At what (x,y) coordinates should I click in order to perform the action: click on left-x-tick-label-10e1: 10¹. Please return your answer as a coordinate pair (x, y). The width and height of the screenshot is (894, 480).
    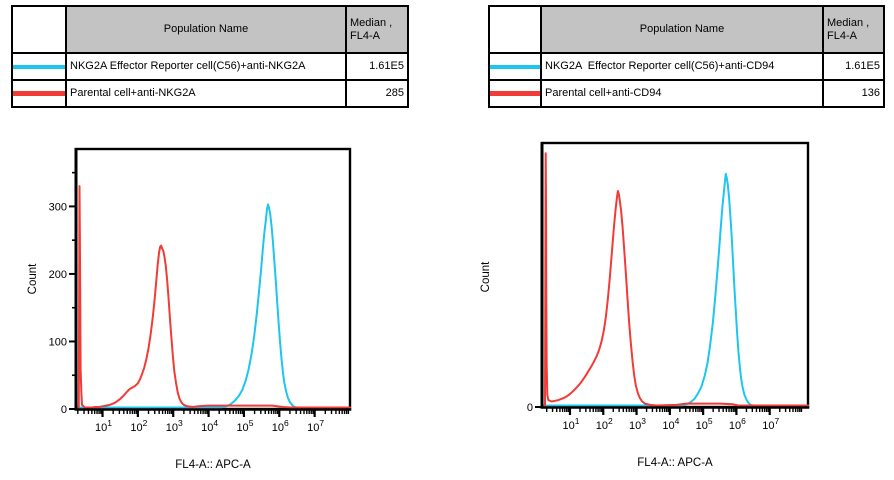
    Looking at the image, I should click on (103, 426).